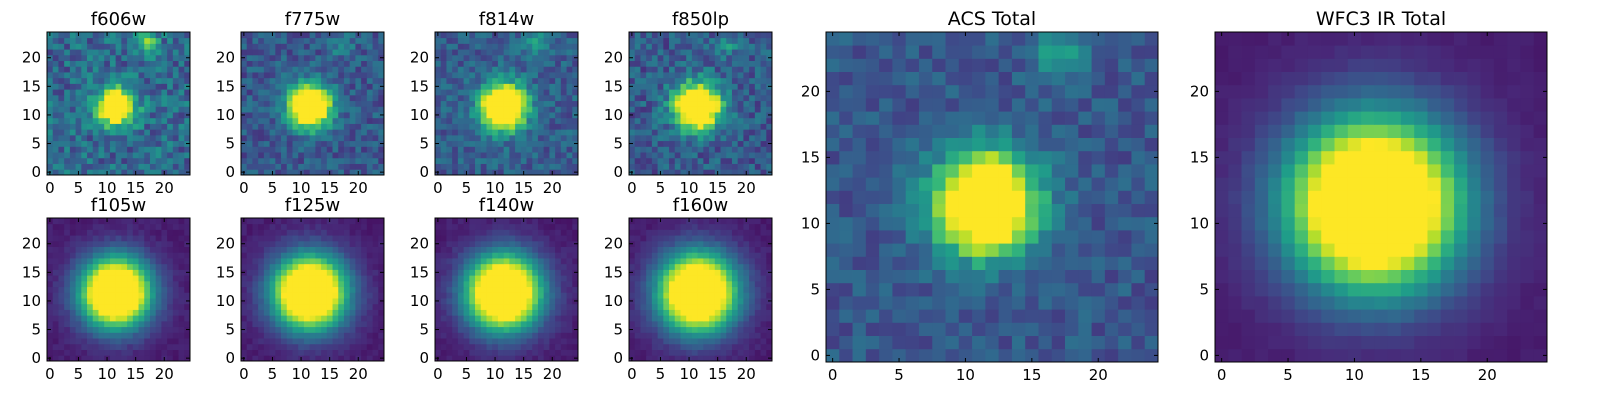  I want to click on y-tick-label: 0, so click(424, 172).